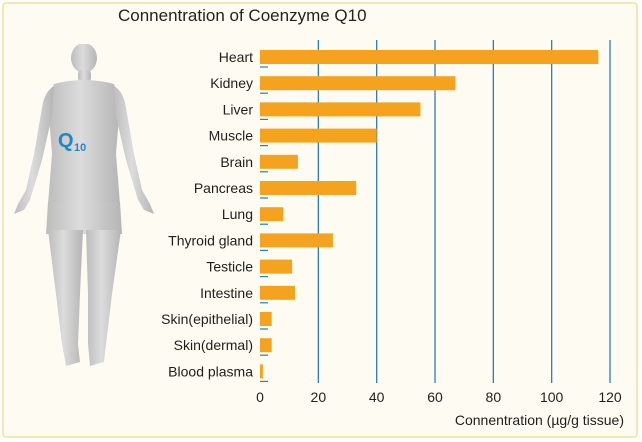 This screenshot has height=442, width=642. What do you see at coordinates (236, 162) in the screenshot?
I see `category-label: Brain` at bounding box center [236, 162].